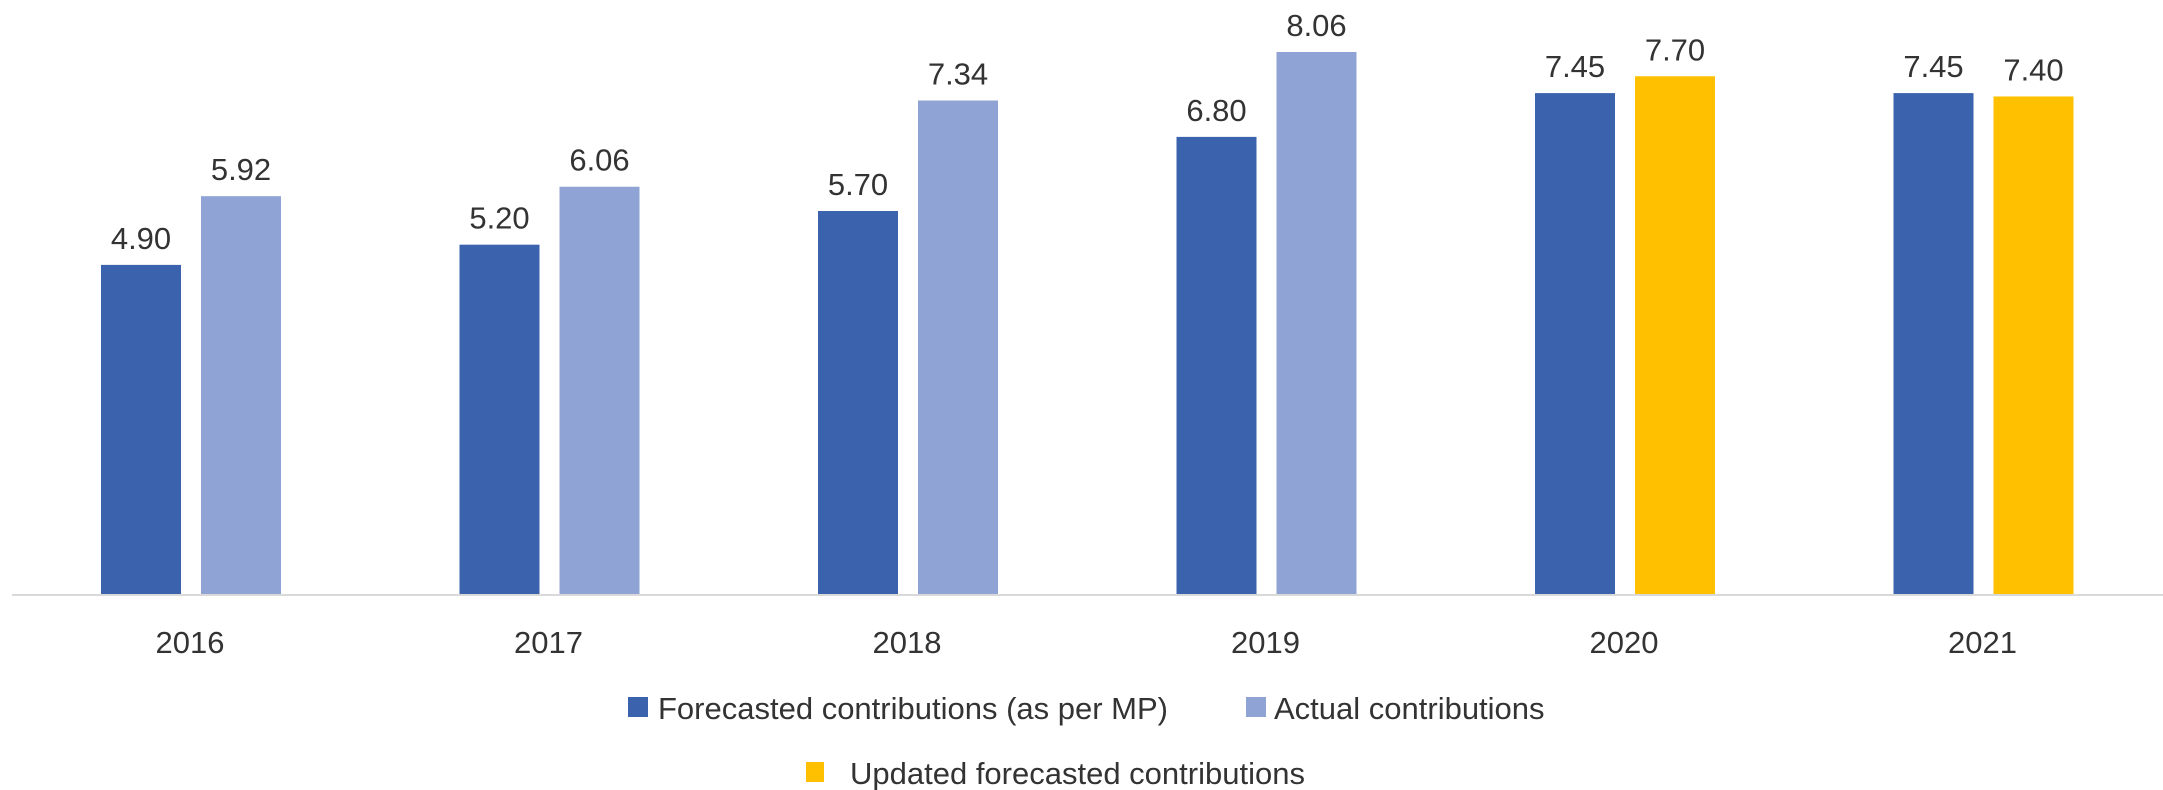  Describe the element at coordinates (1216, 365) in the screenshot. I see `bar-forecasted-2019` at that location.